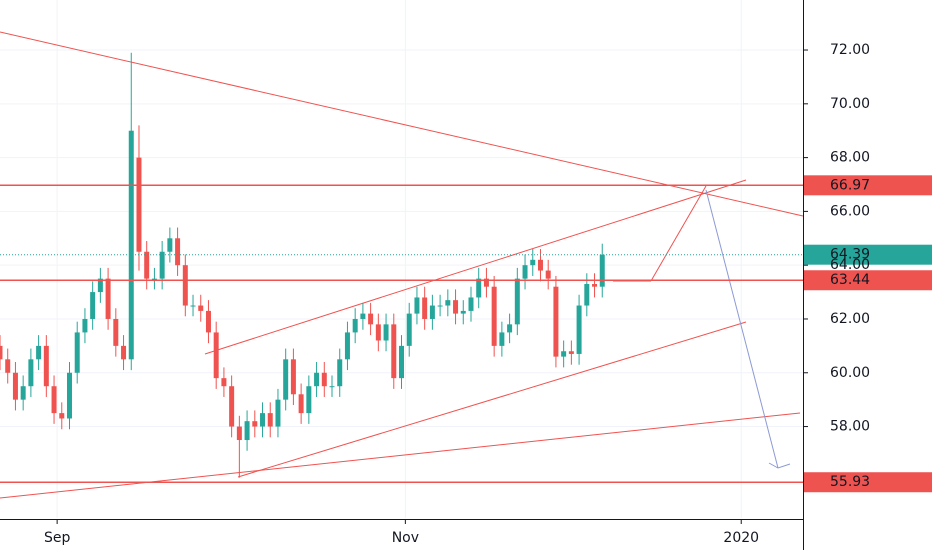 The image size is (932, 550). Describe the element at coordinates (400, 455) in the screenshot. I see `trend-line` at that location.